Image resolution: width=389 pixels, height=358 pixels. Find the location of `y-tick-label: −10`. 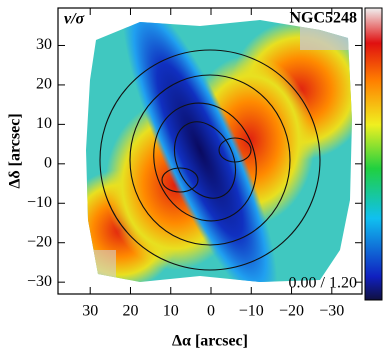

y-tick-label: −10 is located at coordinates (39, 202).